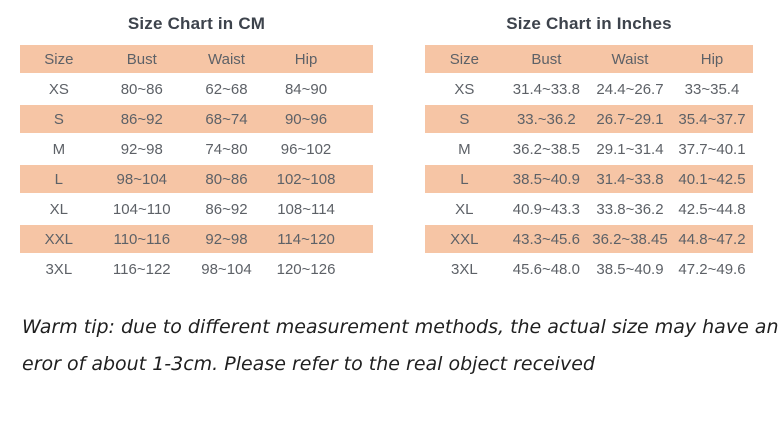 The width and height of the screenshot is (778, 438). I want to click on measurement-cell: 36.2~38.45, so click(629, 239).